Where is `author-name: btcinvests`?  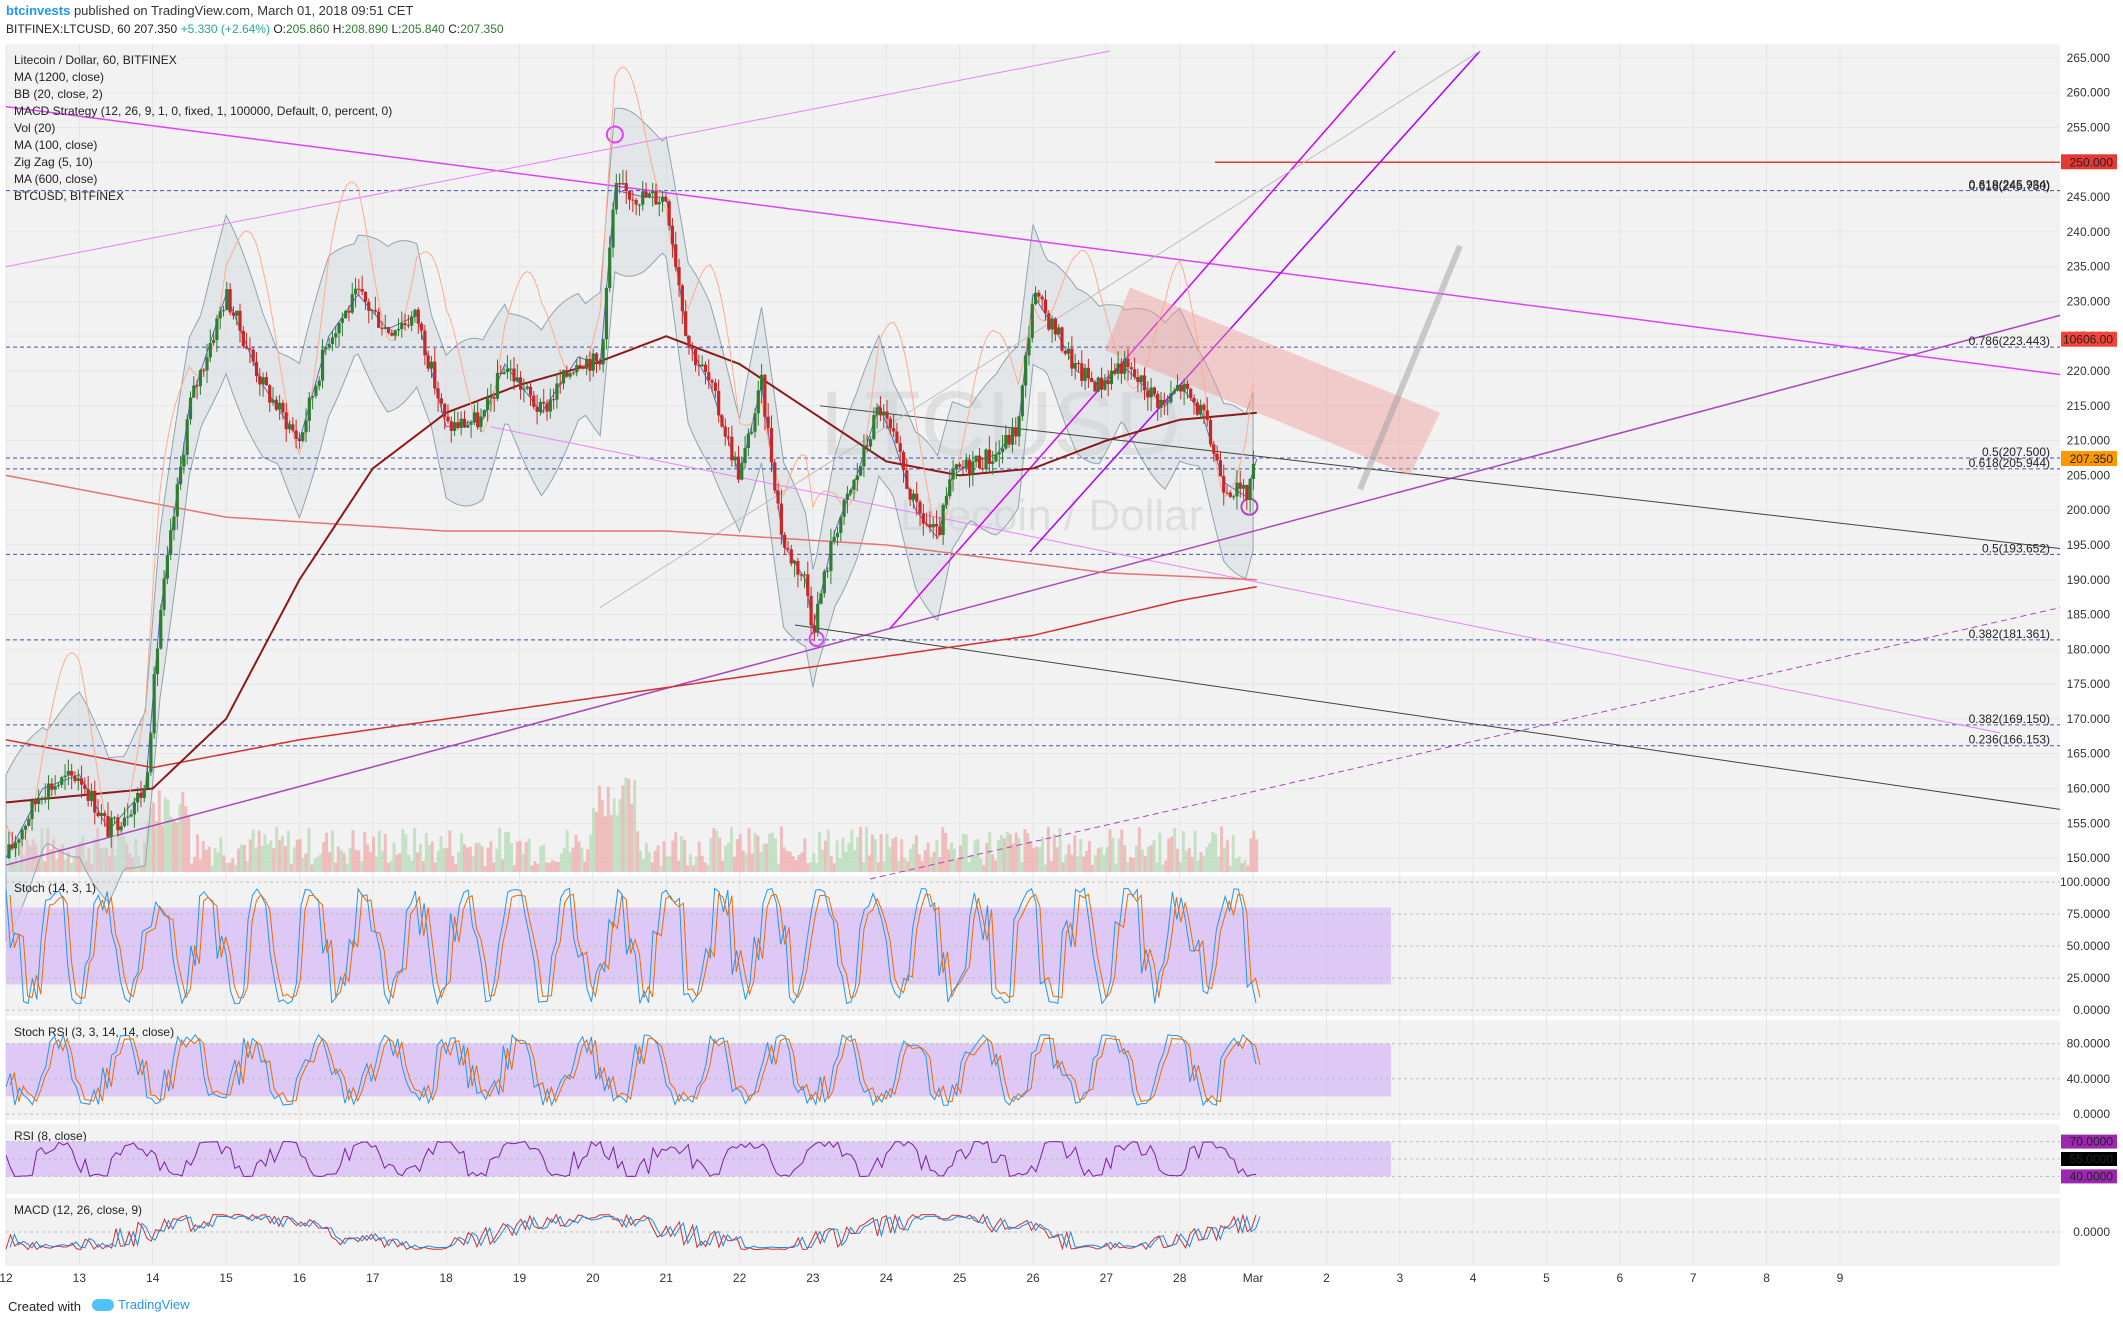 author-name: btcinvests is located at coordinates (38, 10).